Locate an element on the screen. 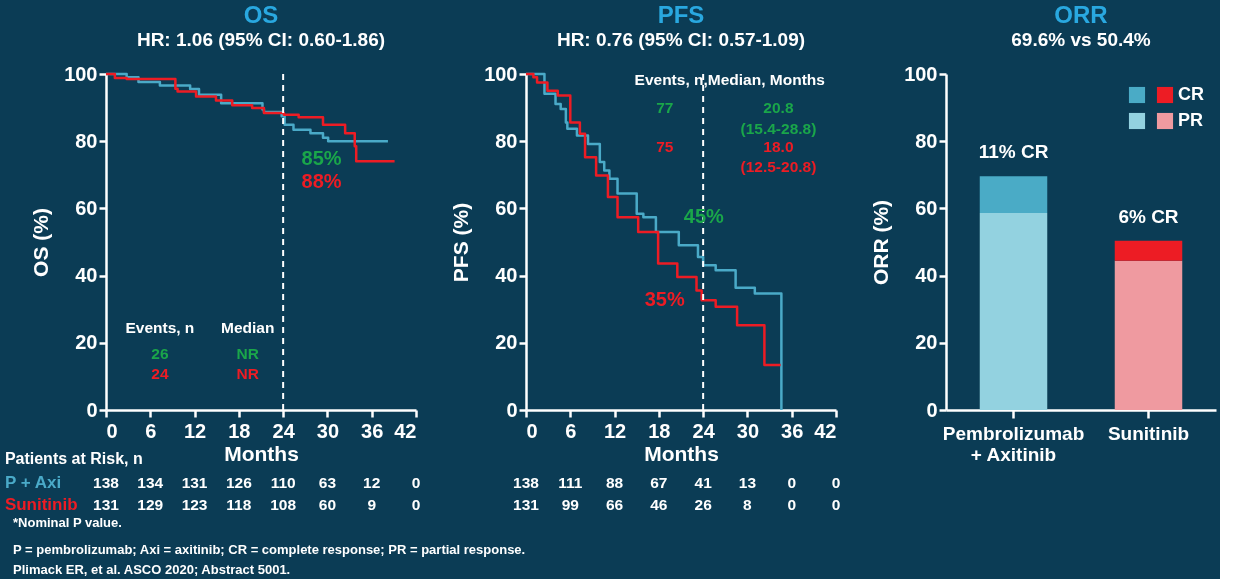  x-tick-label: 42 is located at coordinates (405, 430).